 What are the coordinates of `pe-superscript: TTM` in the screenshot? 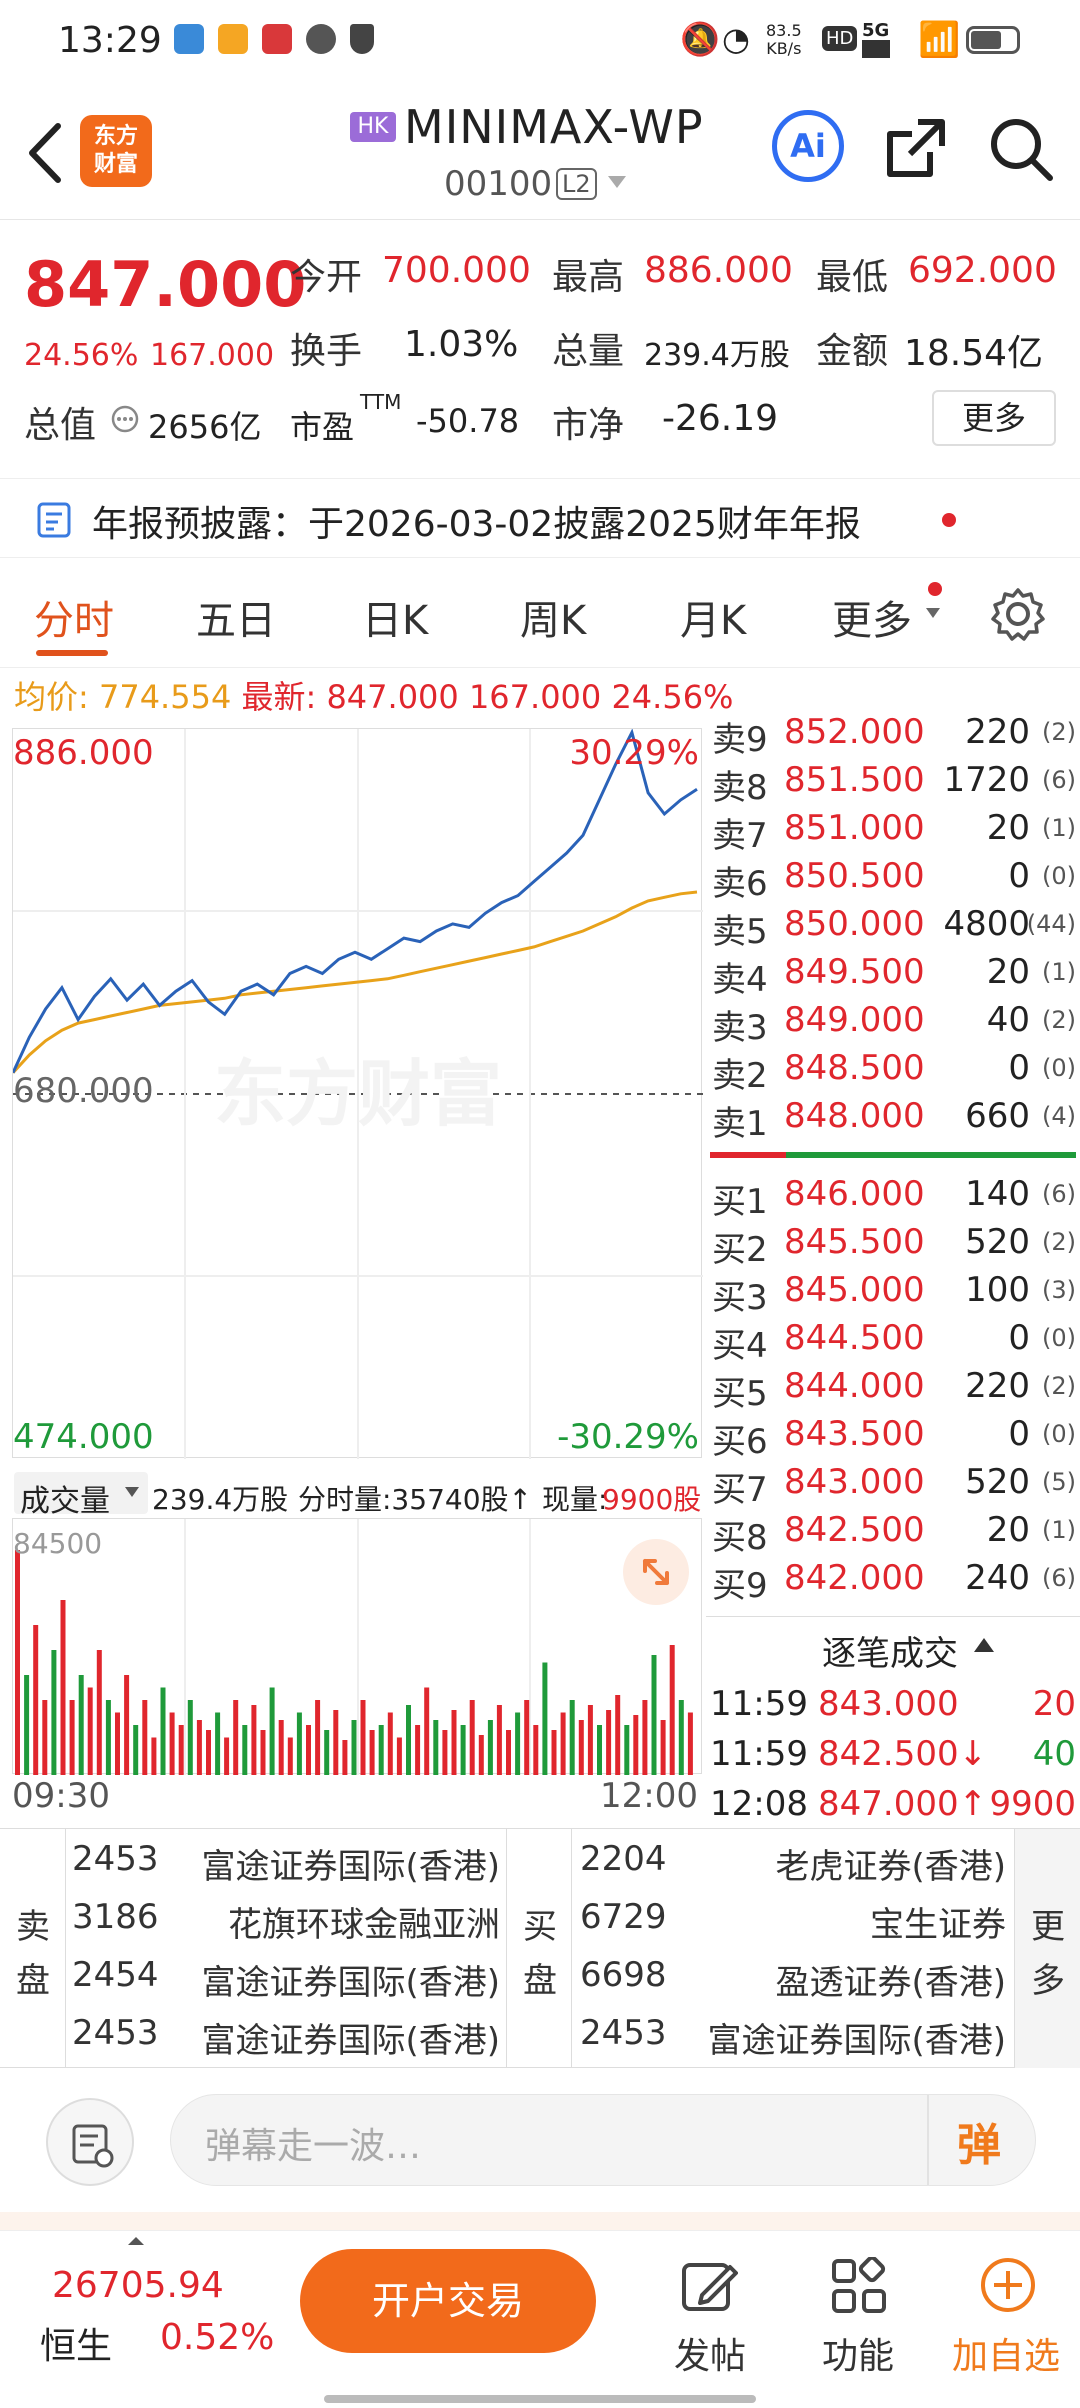 It's located at (381, 402).